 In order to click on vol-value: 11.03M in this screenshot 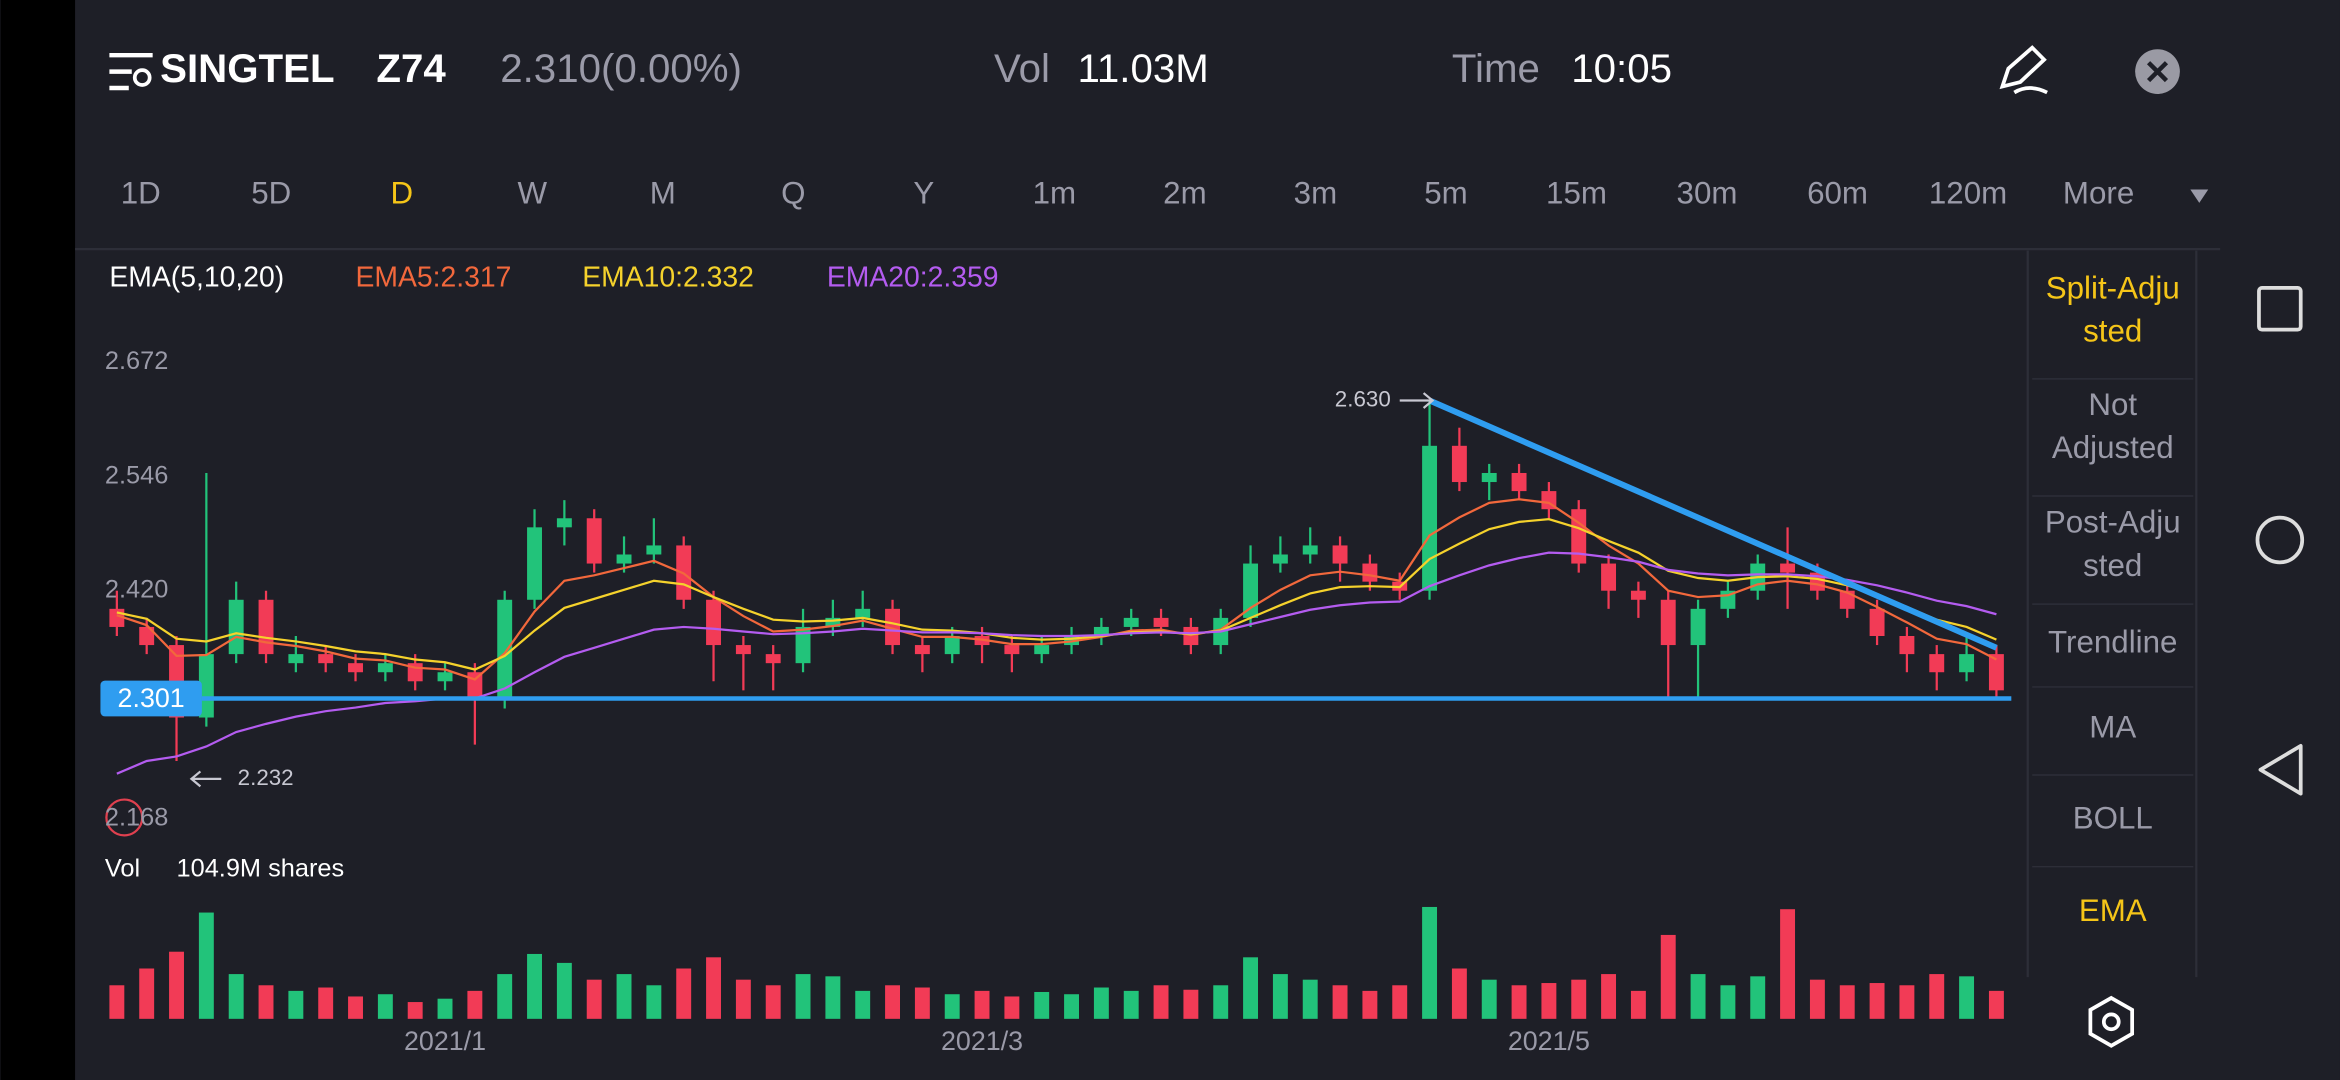, I will do `click(1143, 68)`.